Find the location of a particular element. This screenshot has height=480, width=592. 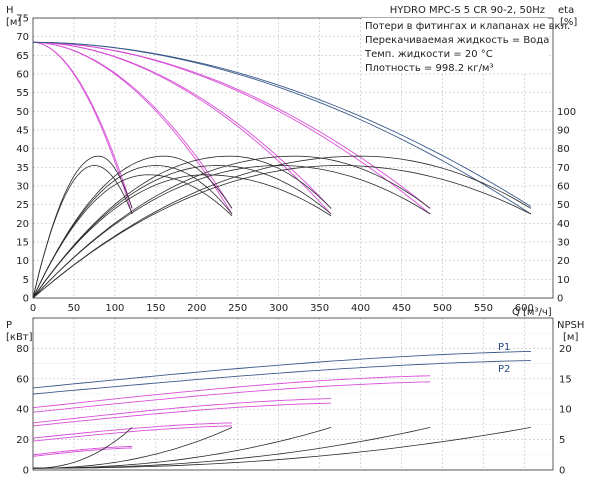

bottom-right-tick: 20 is located at coordinates (565, 349).